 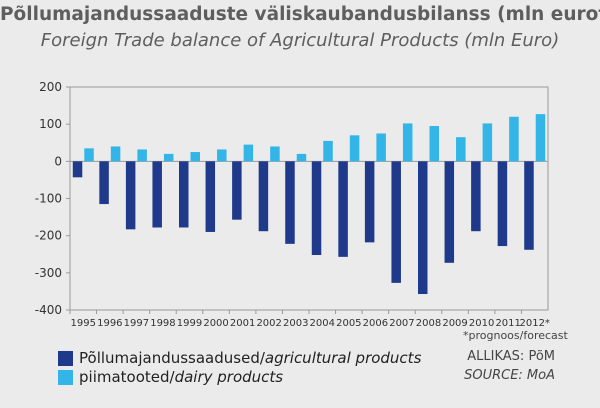 I want to click on x-tick-label: 2000, so click(x=215, y=323).